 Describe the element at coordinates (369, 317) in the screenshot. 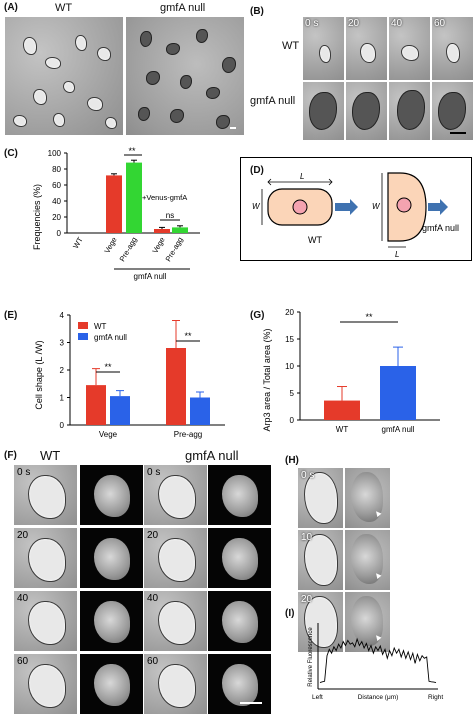

I see `panel-g-sig: **` at that location.